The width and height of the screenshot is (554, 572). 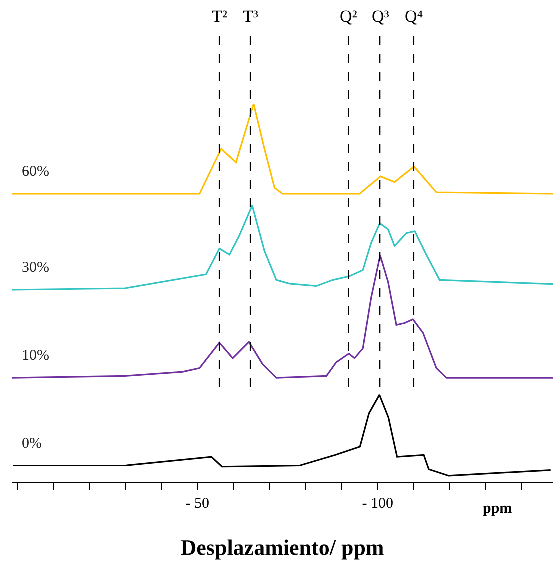 I want to click on series-label: 10%, so click(x=36, y=356).